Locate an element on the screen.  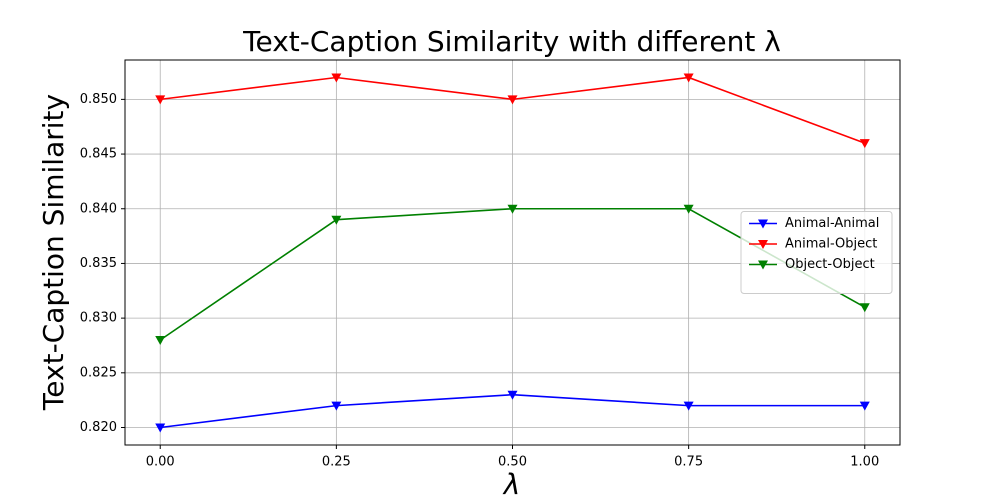
chart-title: Text-Caption Similarity with different λ is located at coordinates (511, 41).